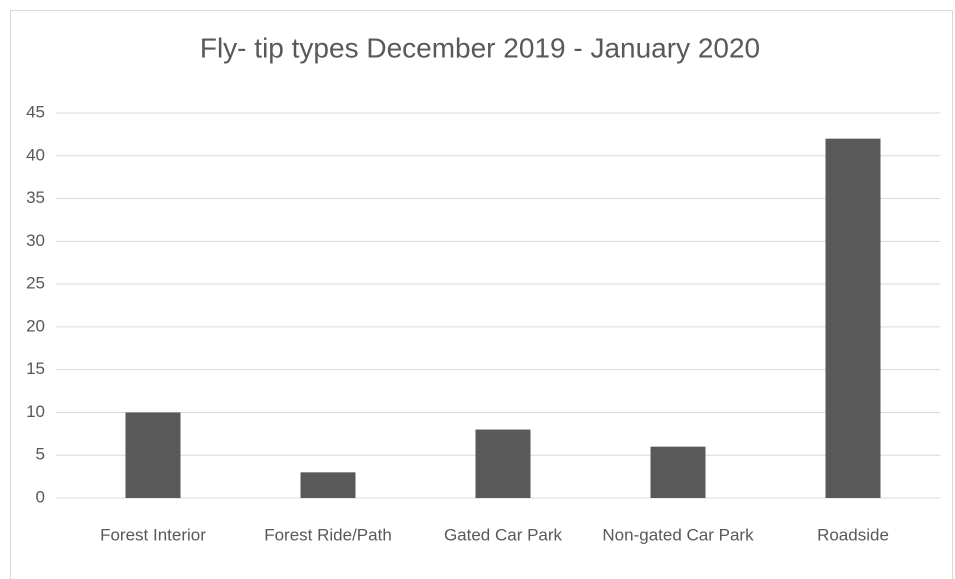  What do you see at coordinates (40, 454) in the screenshot?
I see `y-tick-label: 5` at bounding box center [40, 454].